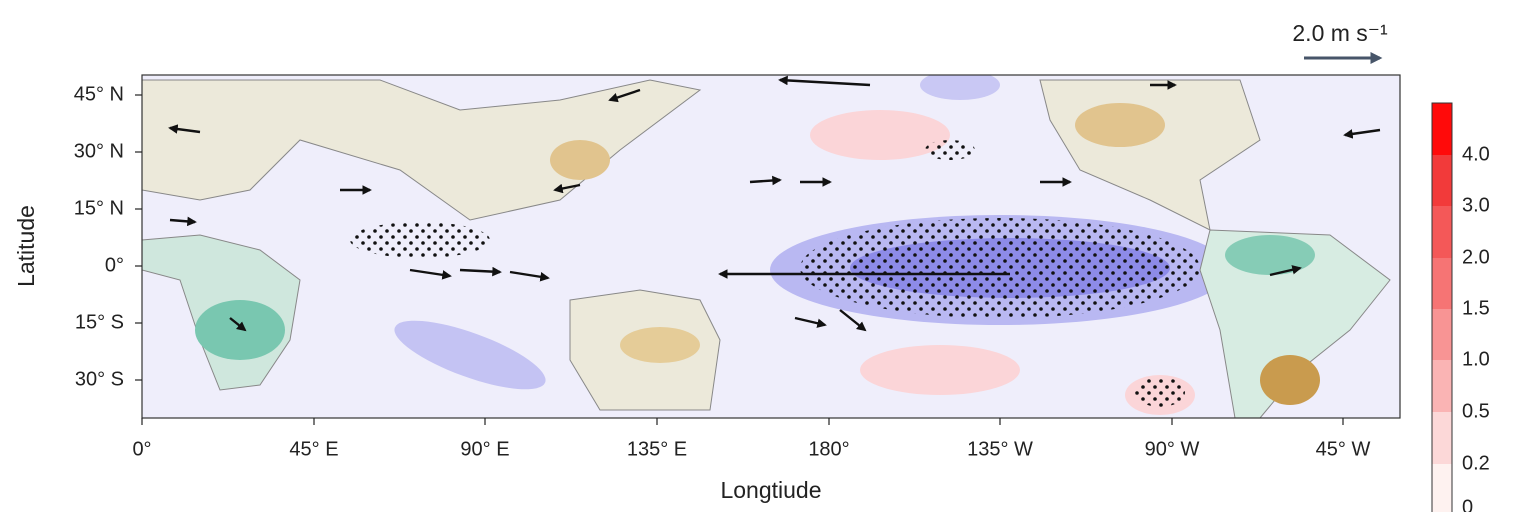 The image size is (1536, 512). Describe the element at coordinates (1476, 308) in the screenshot. I see `colorbar-label: 1.5` at that location.